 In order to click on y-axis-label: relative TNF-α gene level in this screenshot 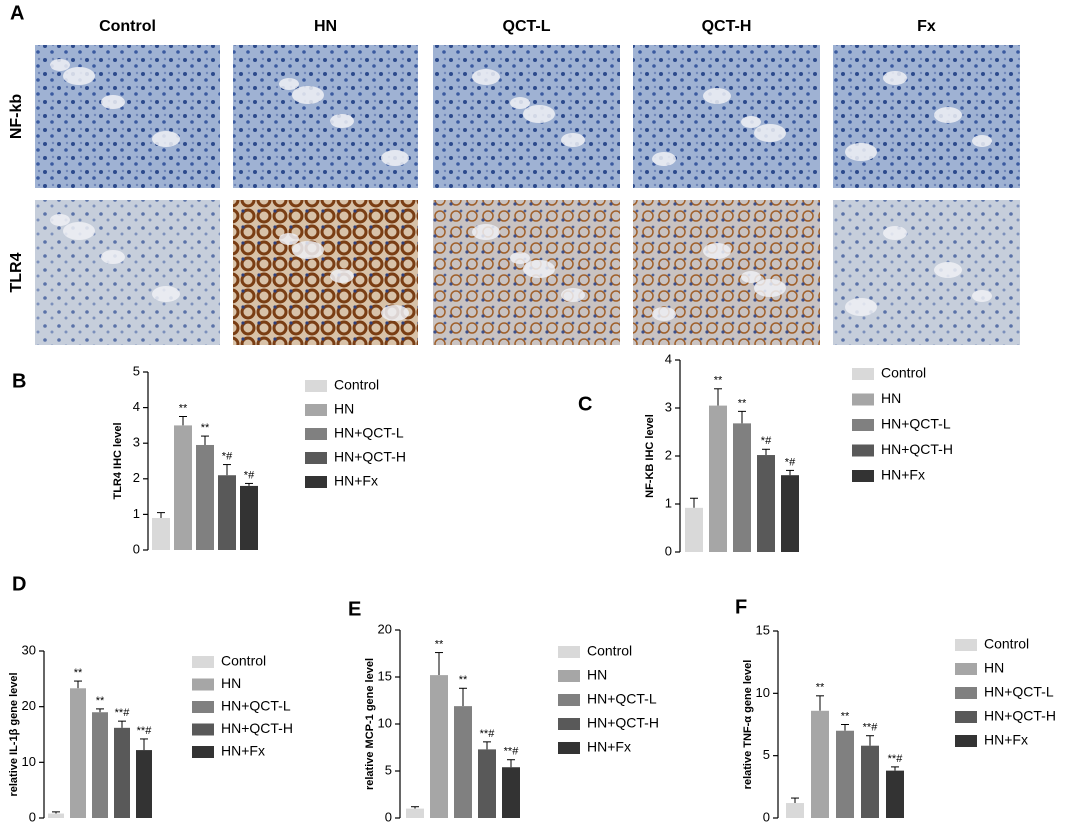, I will do `click(748, 725)`.